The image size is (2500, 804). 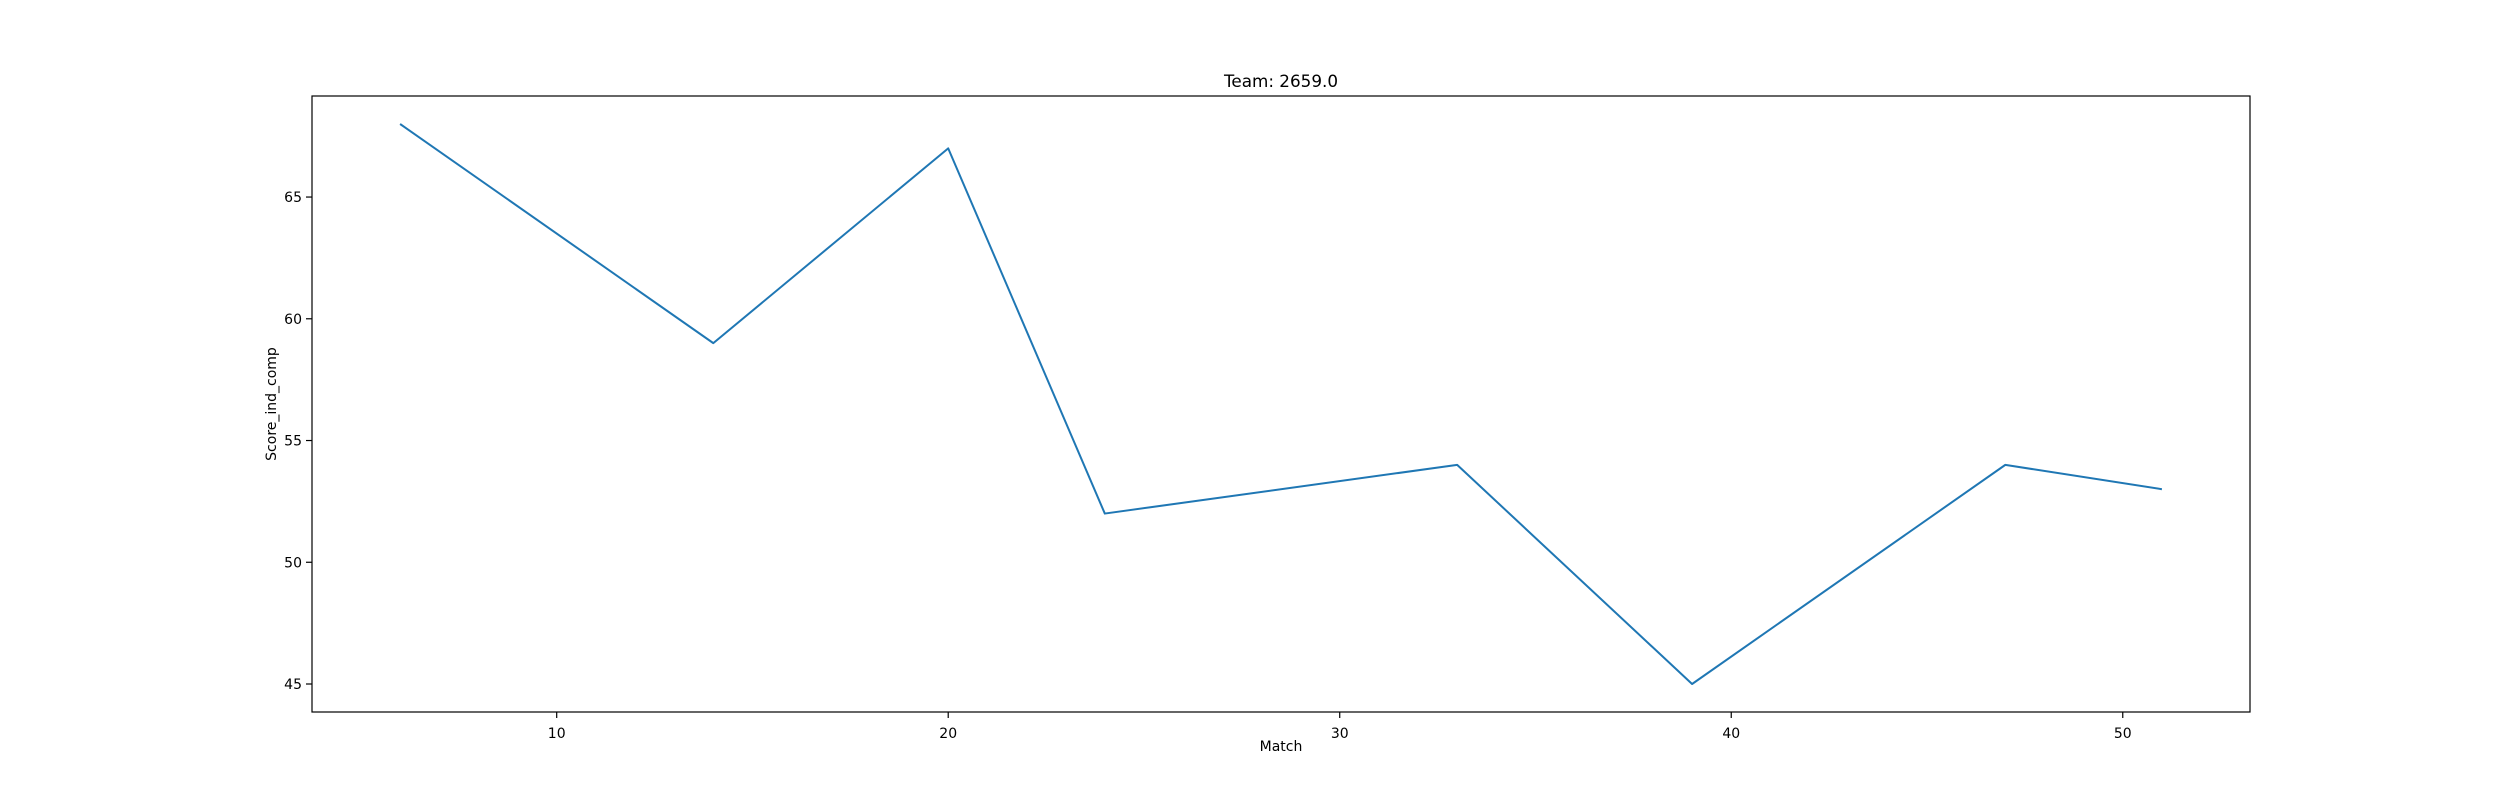 What do you see at coordinates (1340, 734) in the screenshot?
I see `x-tick-label: 30` at bounding box center [1340, 734].